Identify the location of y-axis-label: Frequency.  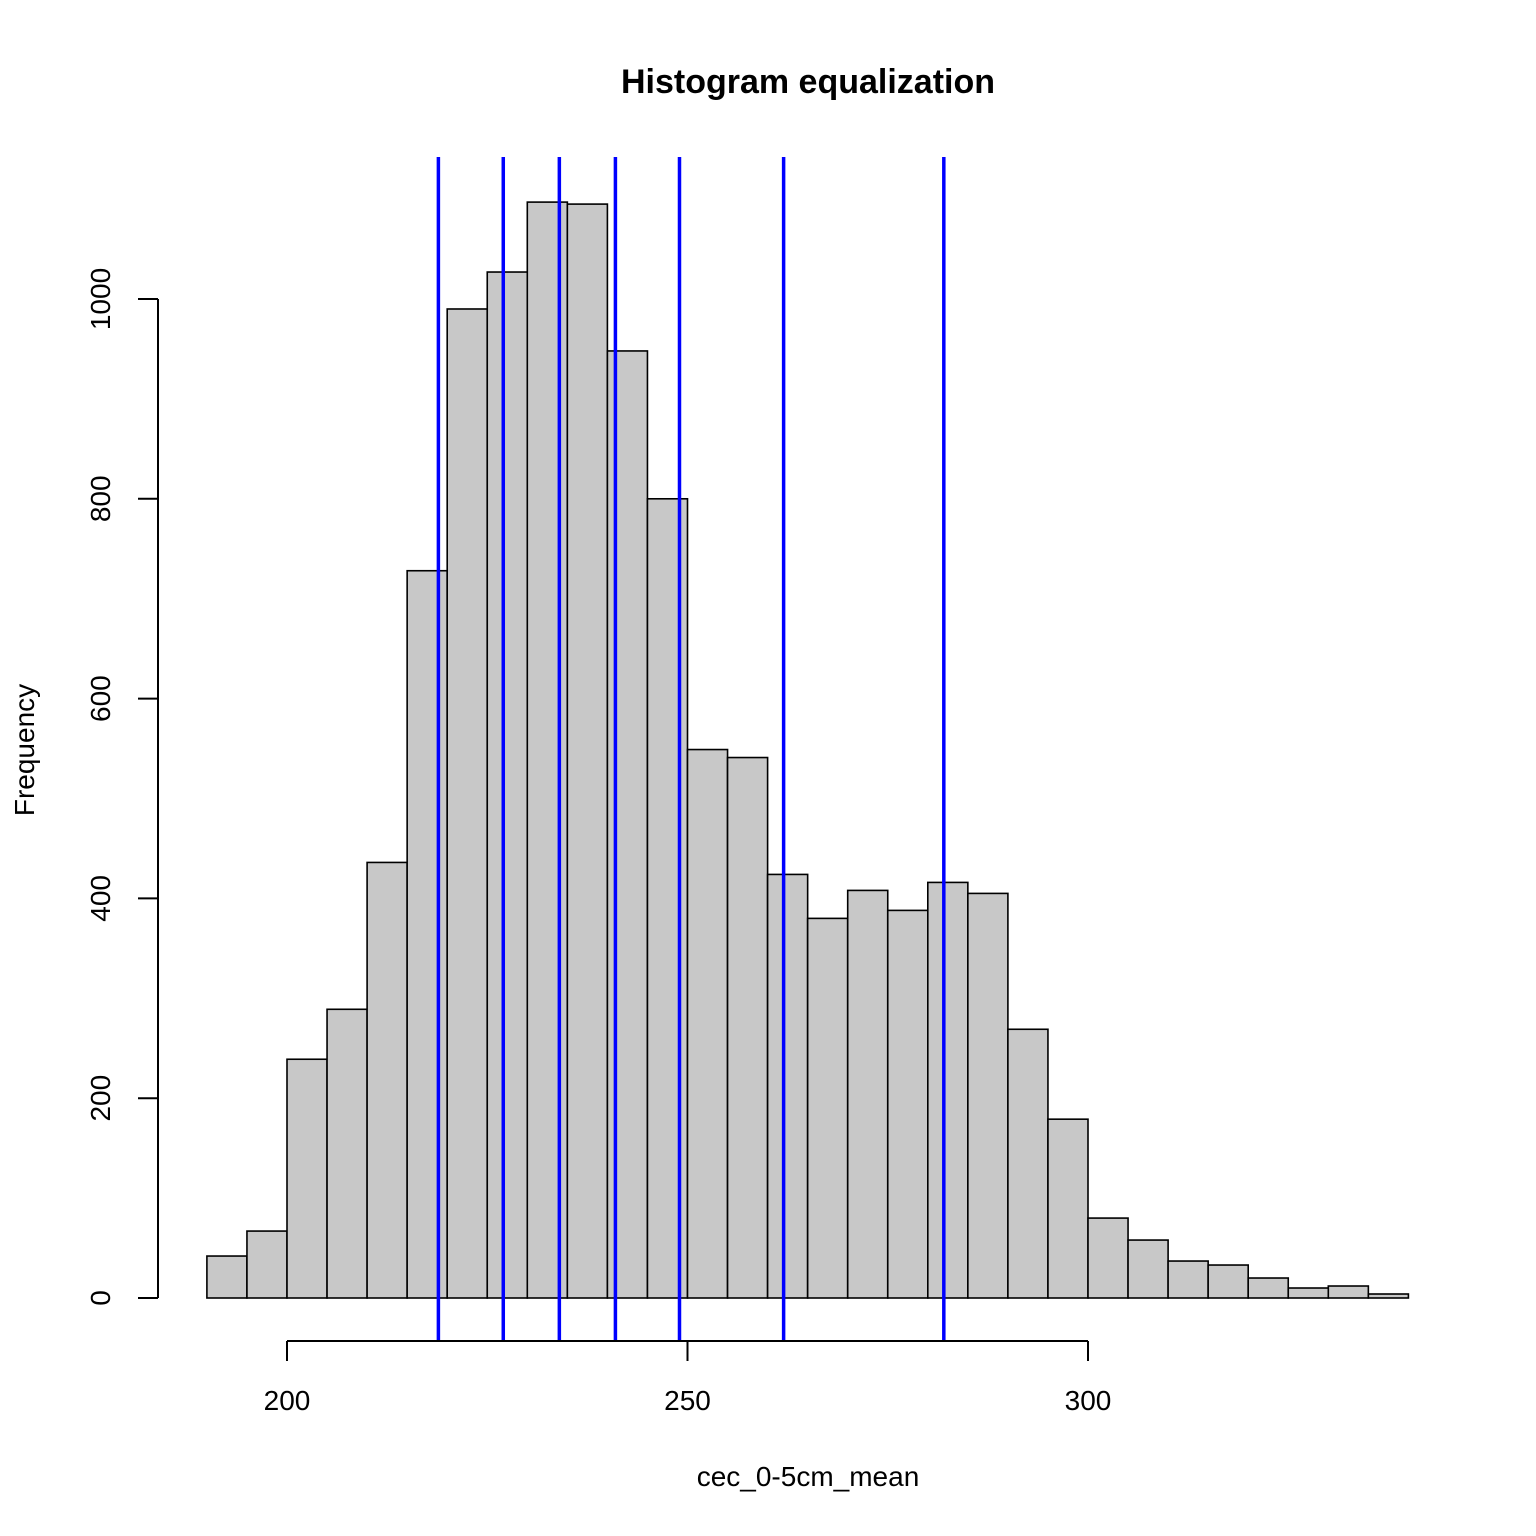
(24, 750).